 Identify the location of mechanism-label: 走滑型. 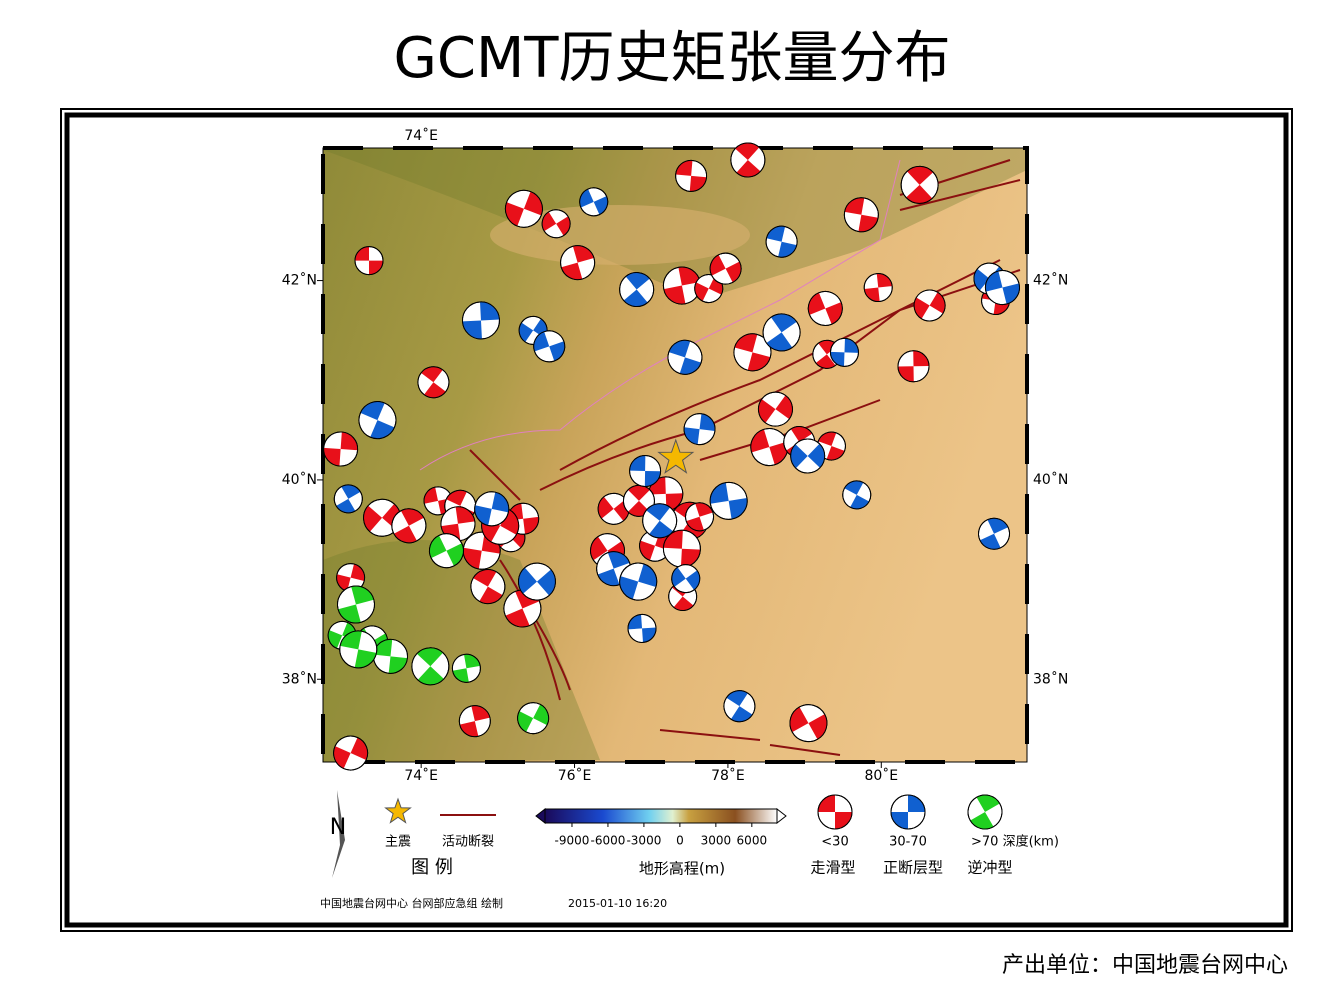
(832, 868).